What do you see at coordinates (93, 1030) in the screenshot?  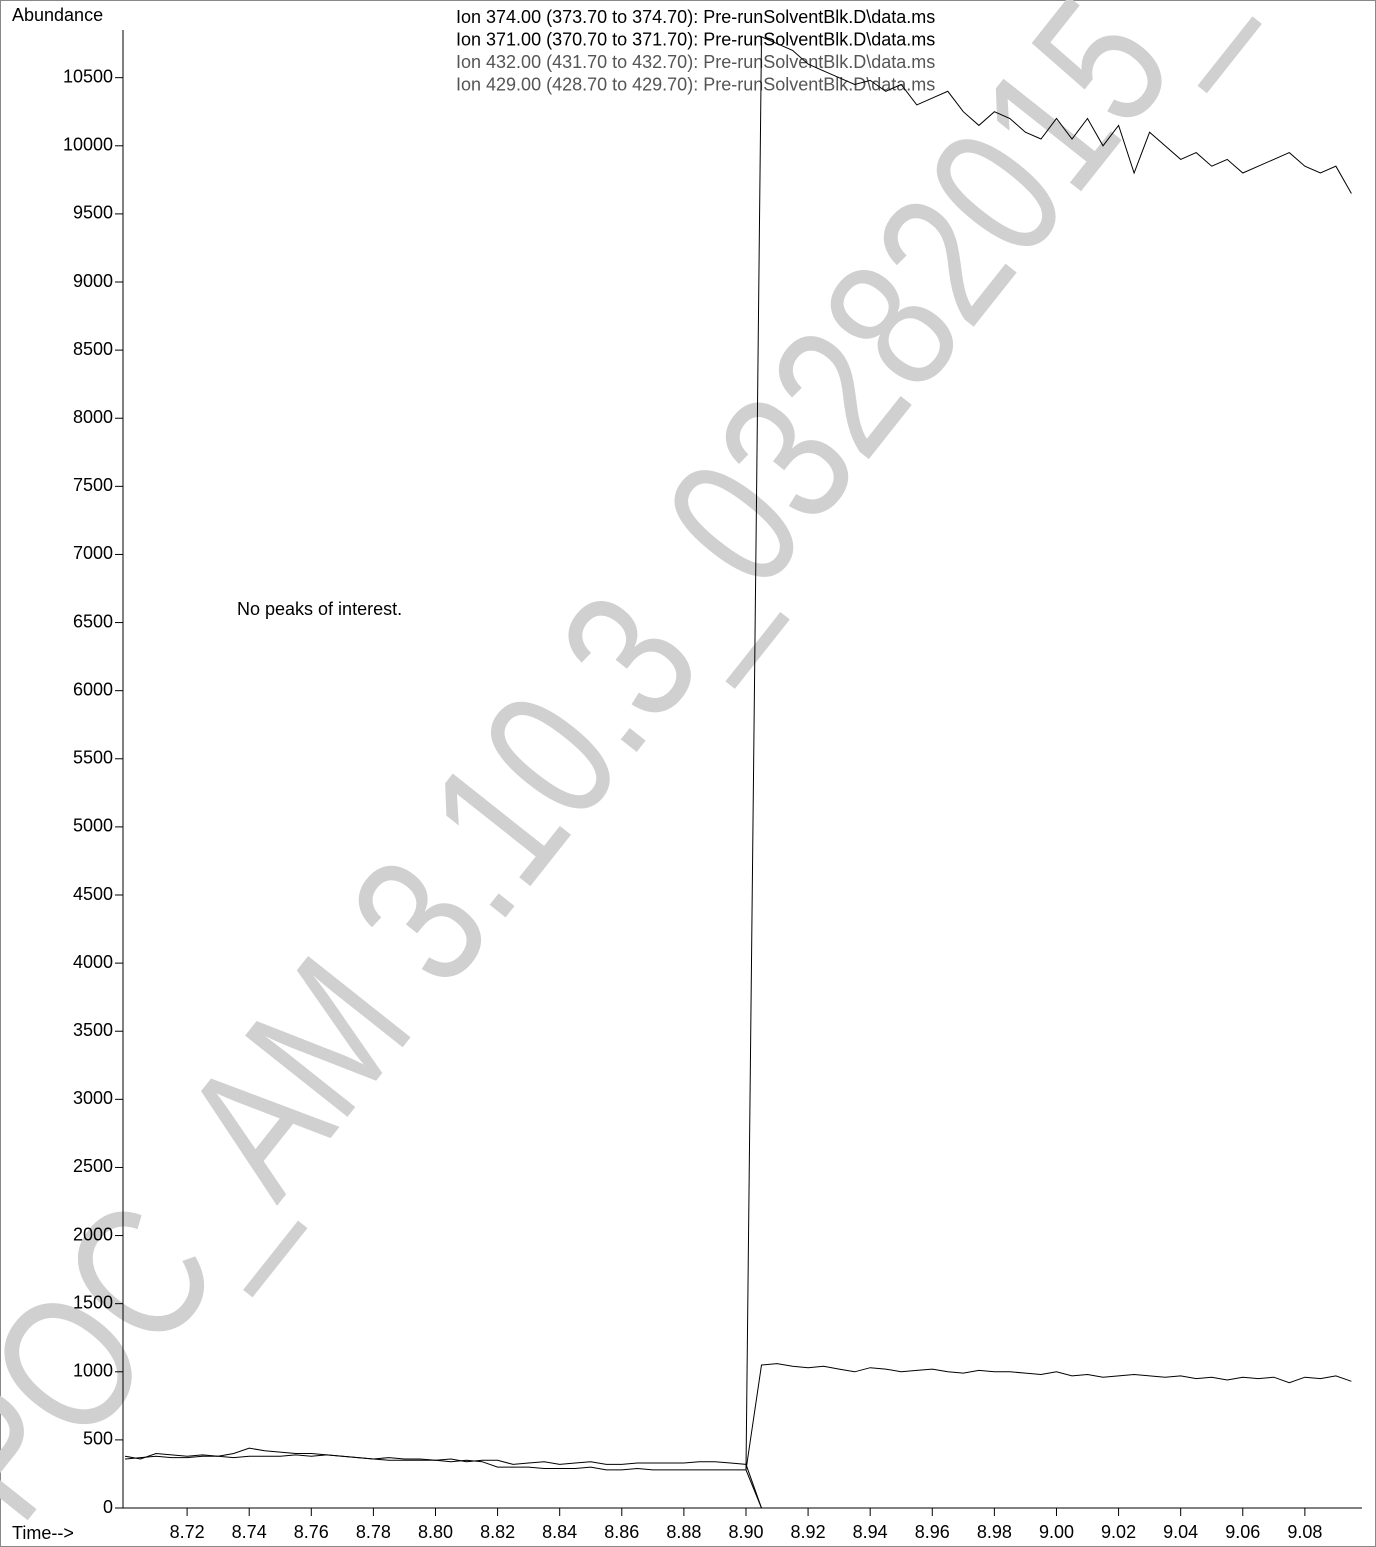 I see `y-tick-label: 3500` at bounding box center [93, 1030].